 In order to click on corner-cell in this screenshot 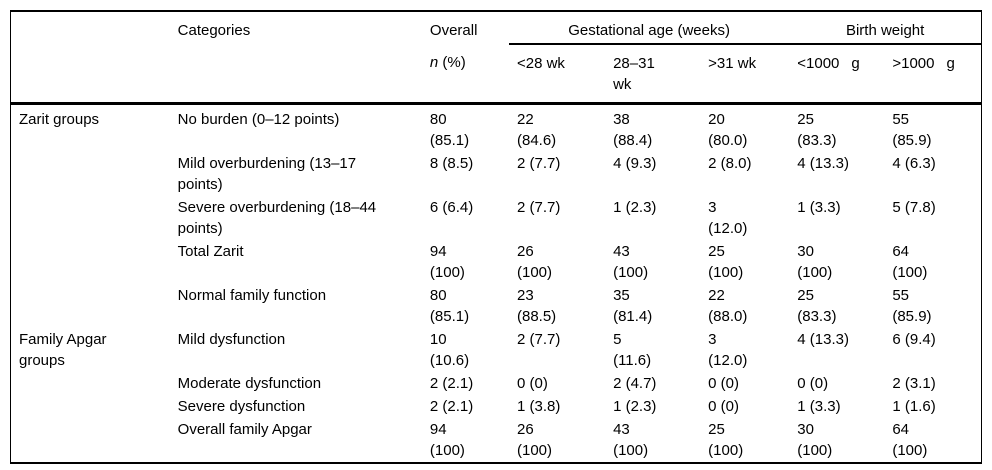, I will do `click(90, 27)`.